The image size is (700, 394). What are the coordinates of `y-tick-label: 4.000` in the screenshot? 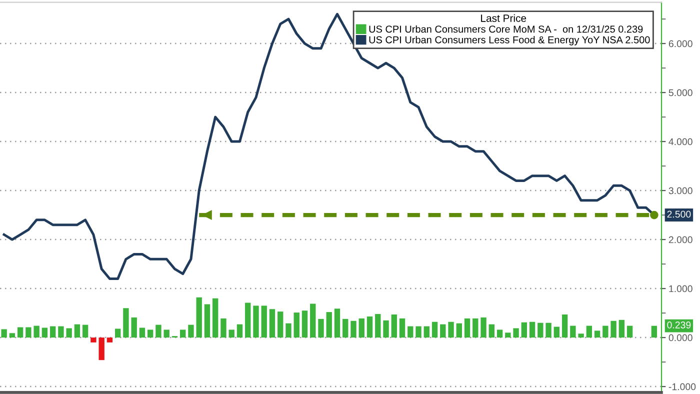 It's located at (680, 142).